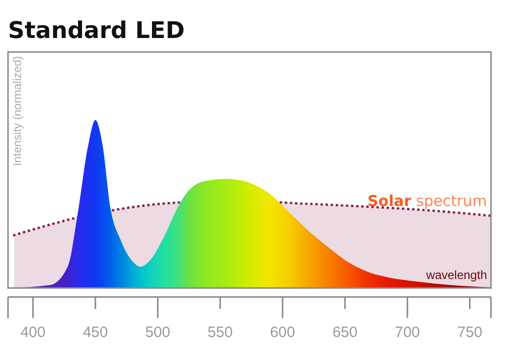  What do you see at coordinates (407, 332) in the screenshot?
I see `x-tick-label: 700` at bounding box center [407, 332].